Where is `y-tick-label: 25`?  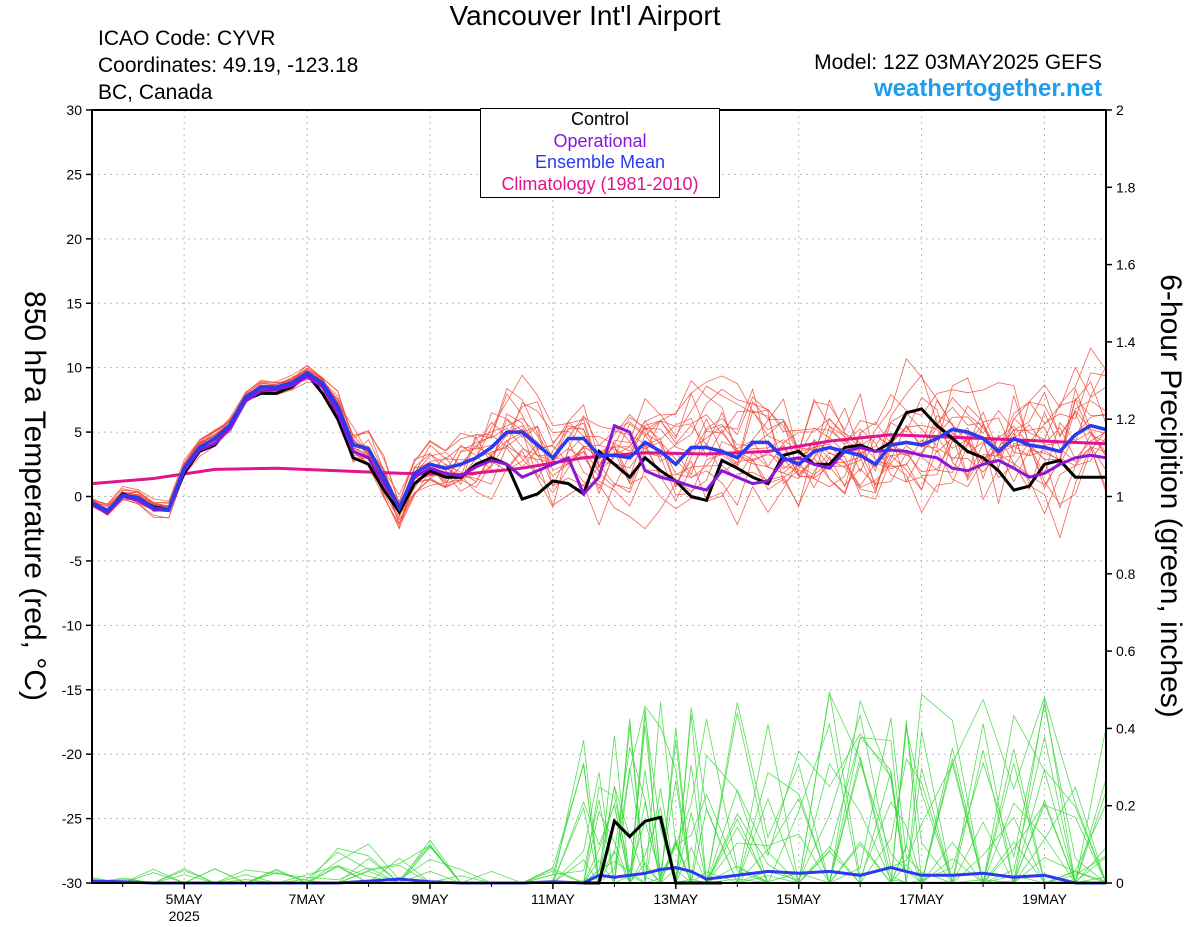 y-tick-label: 25 is located at coordinates (74, 174).